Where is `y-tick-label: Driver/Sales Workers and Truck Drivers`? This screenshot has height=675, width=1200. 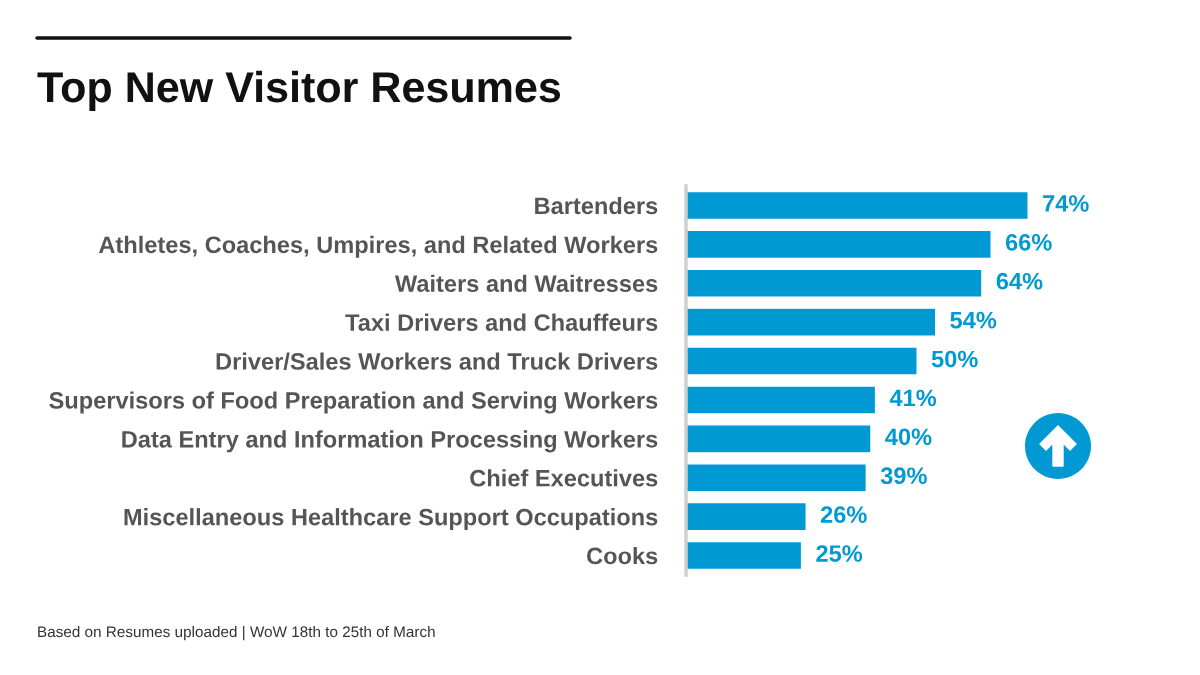
y-tick-label: Driver/Sales Workers and Truck Drivers is located at coordinates (437, 361).